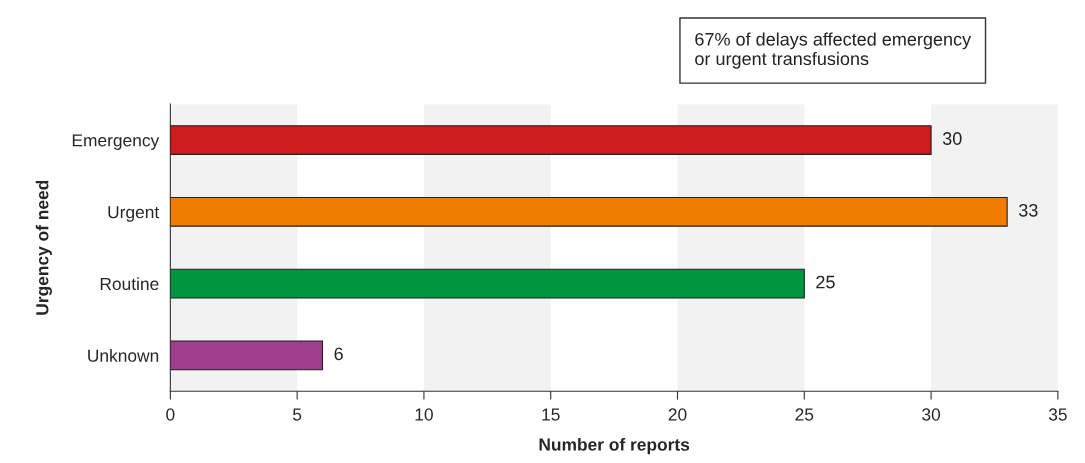  Describe the element at coordinates (129, 284) in the screenshot. I see `y-tick-label: Routine` at that location.